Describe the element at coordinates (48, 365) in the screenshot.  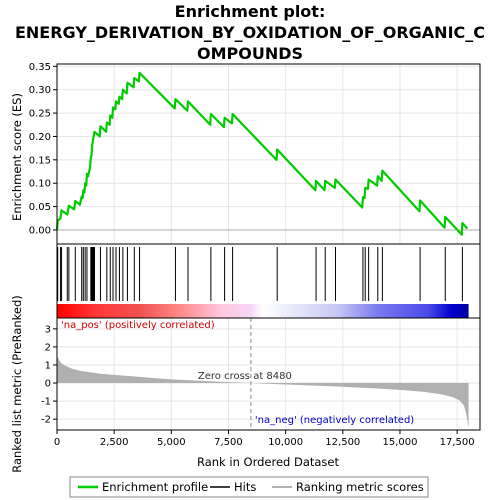
I see `rank-y-tick-label: 1` at that location.